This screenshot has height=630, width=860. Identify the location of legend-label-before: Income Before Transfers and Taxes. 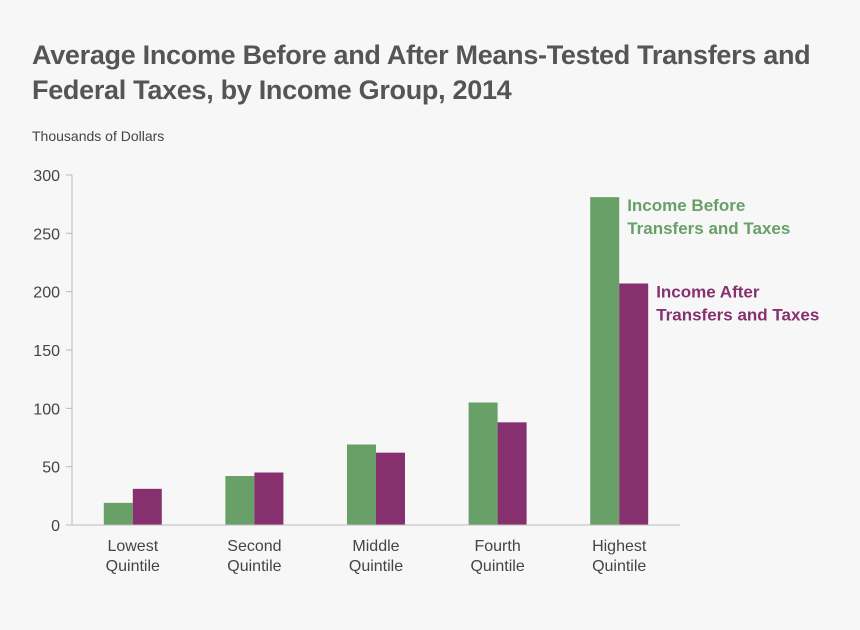
(708, 217).